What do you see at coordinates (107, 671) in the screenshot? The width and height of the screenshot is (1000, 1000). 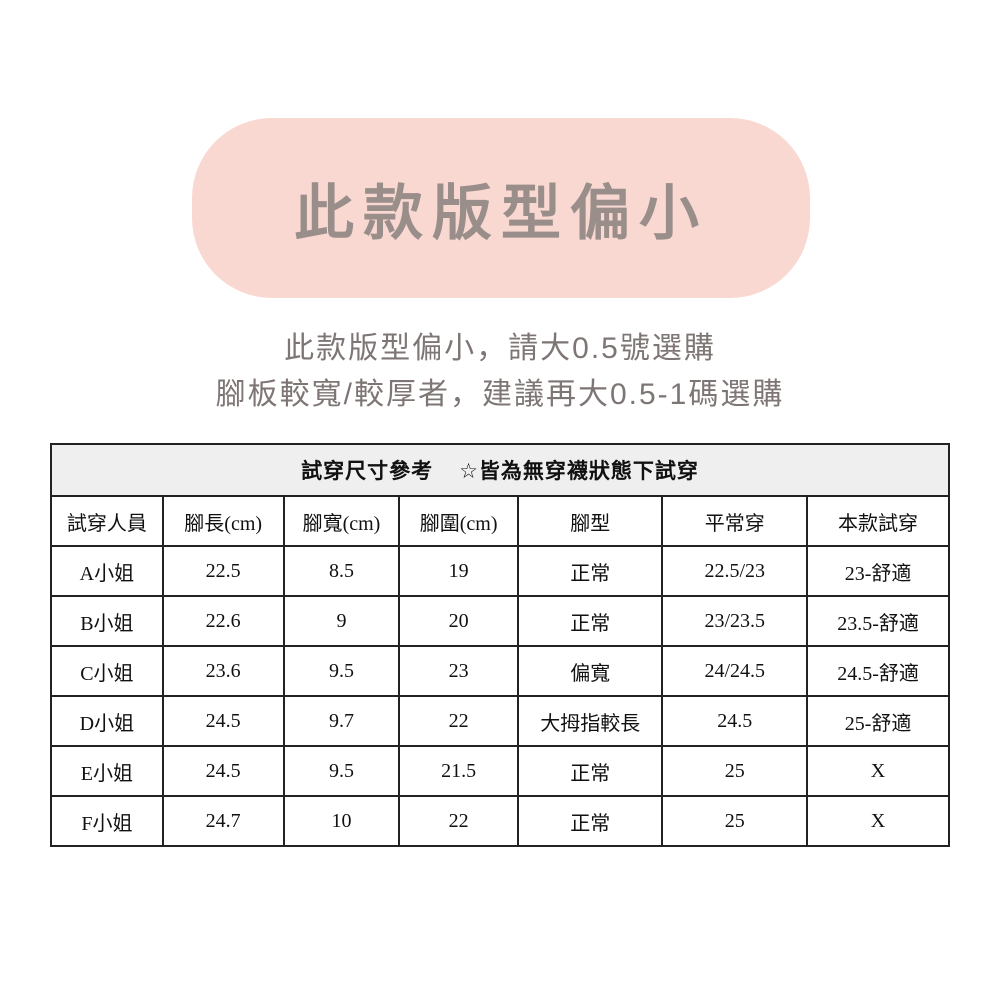 I see `table-cell: C小姐` at bounding box center [107, 671].